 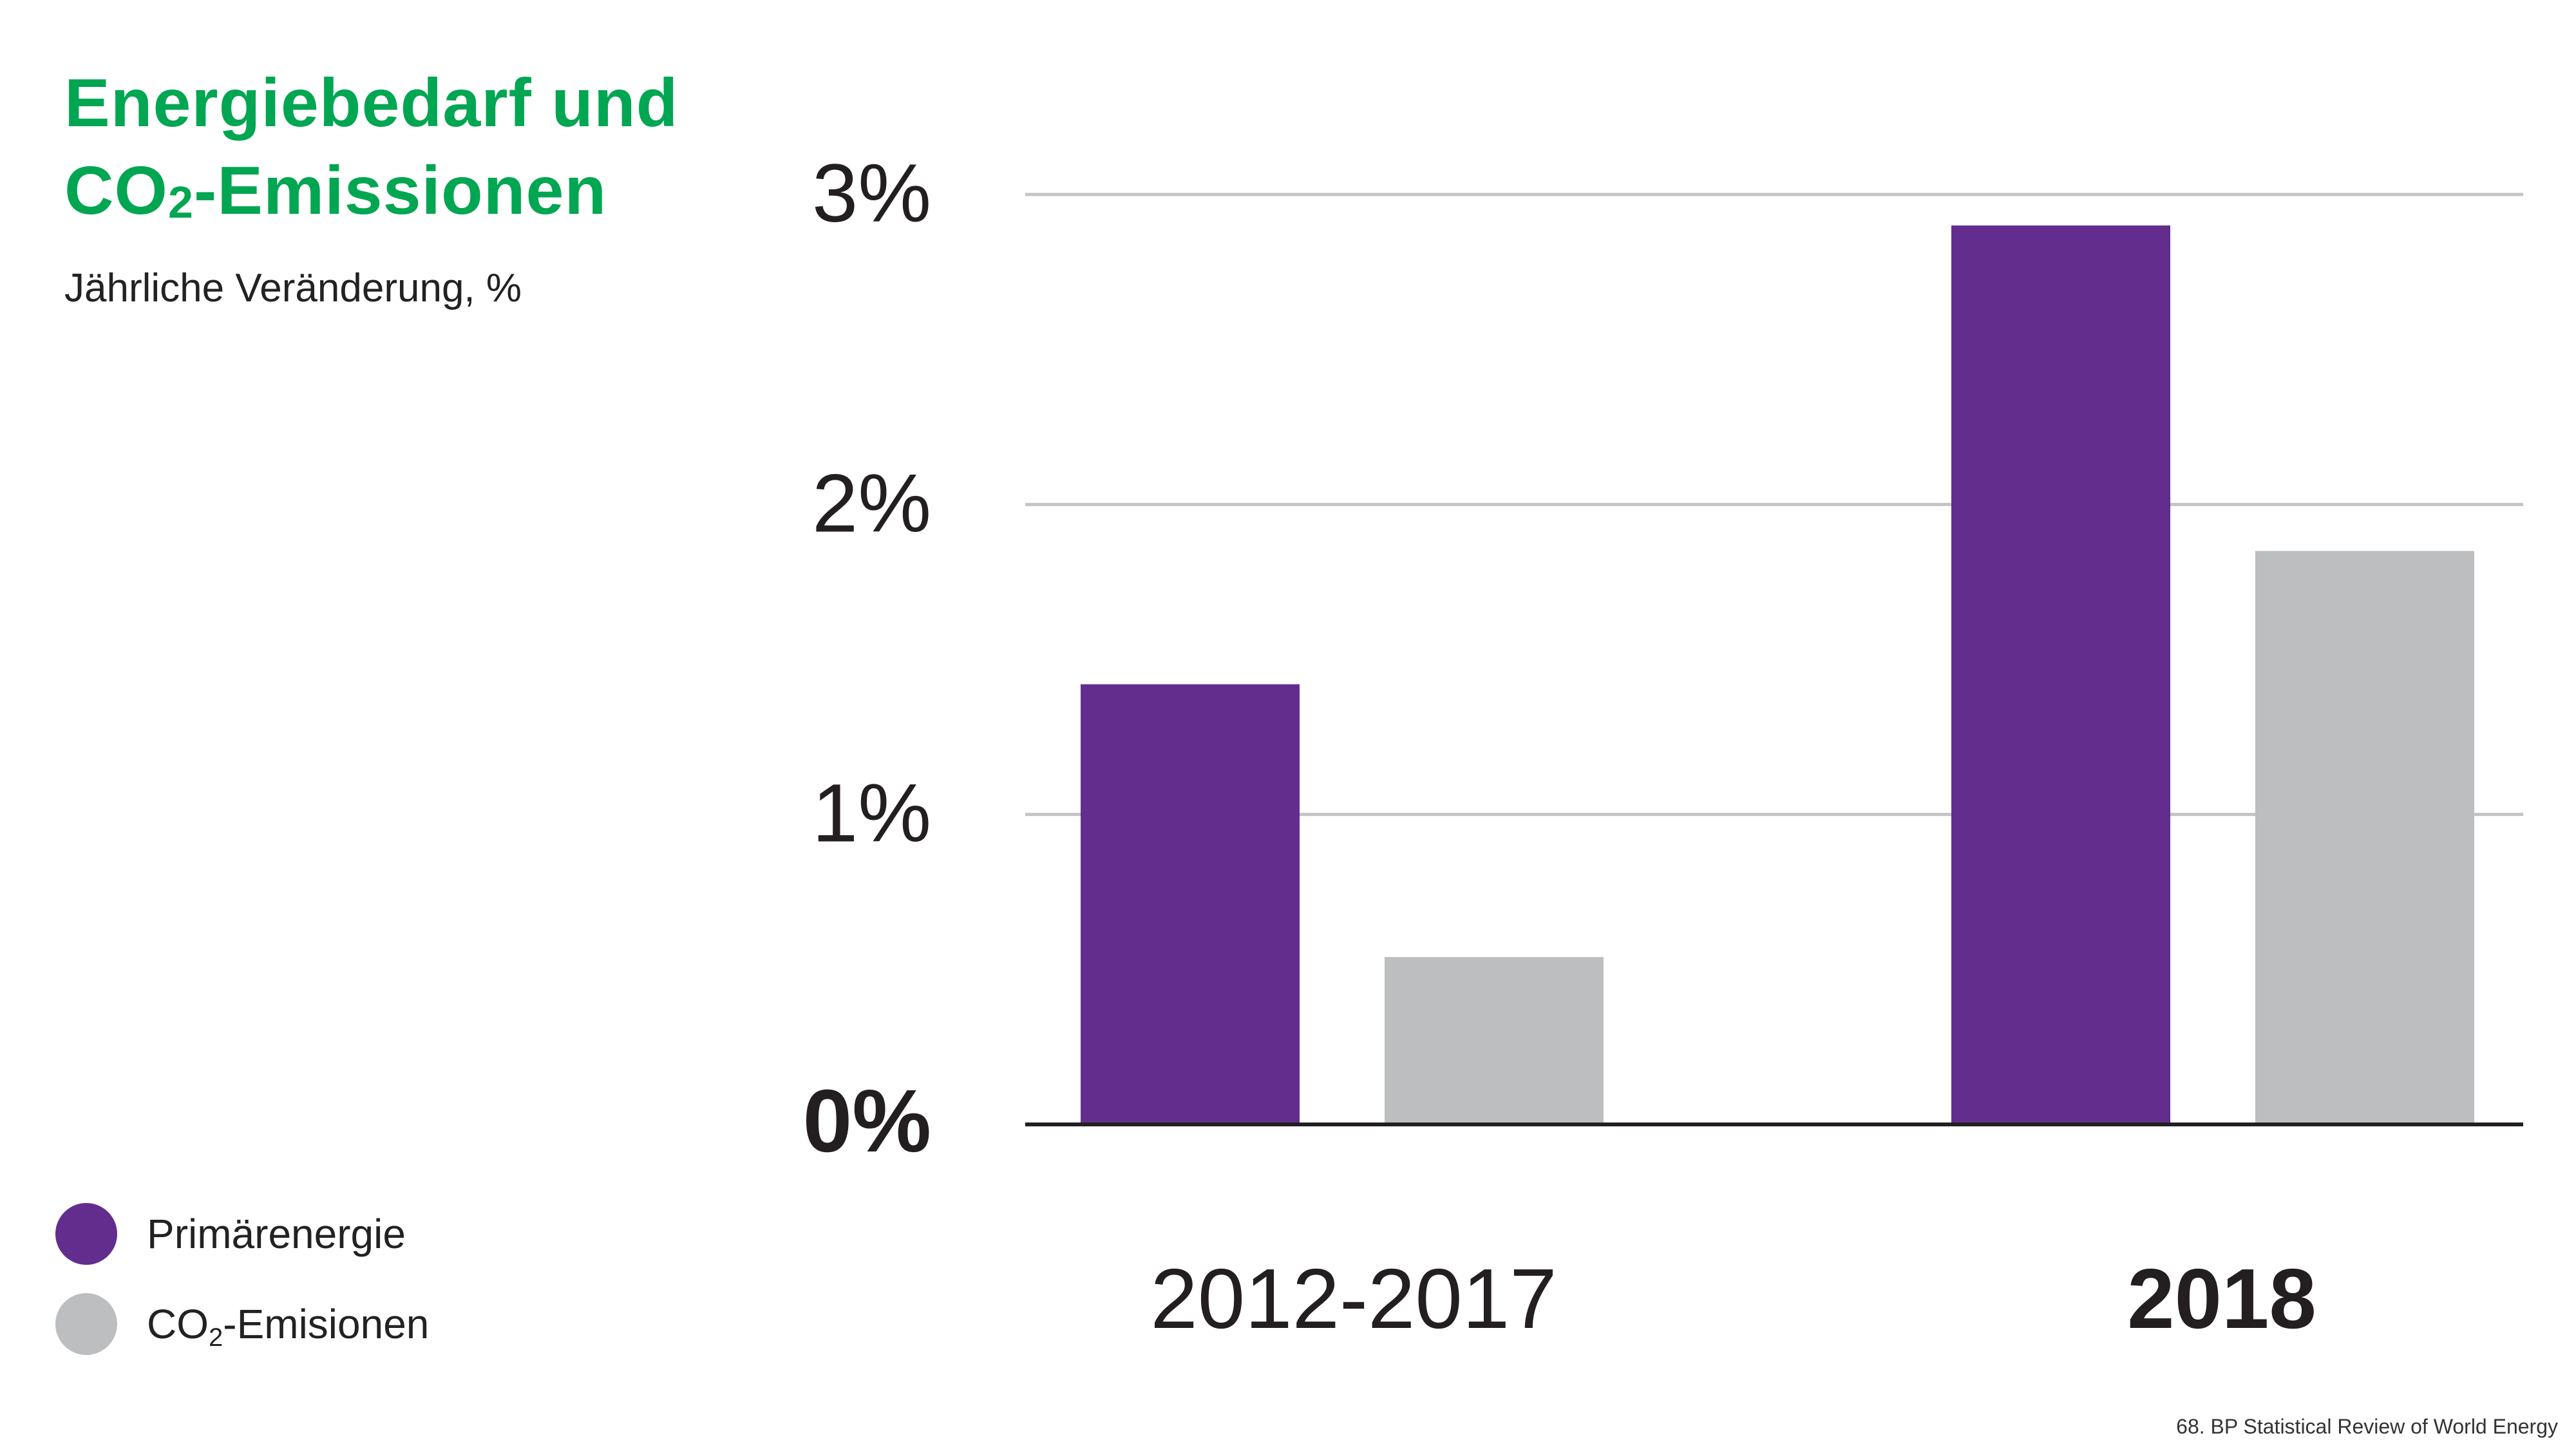 I want to click on title-line-2-suffix: -Emissionen, so click(x=400, y=191).